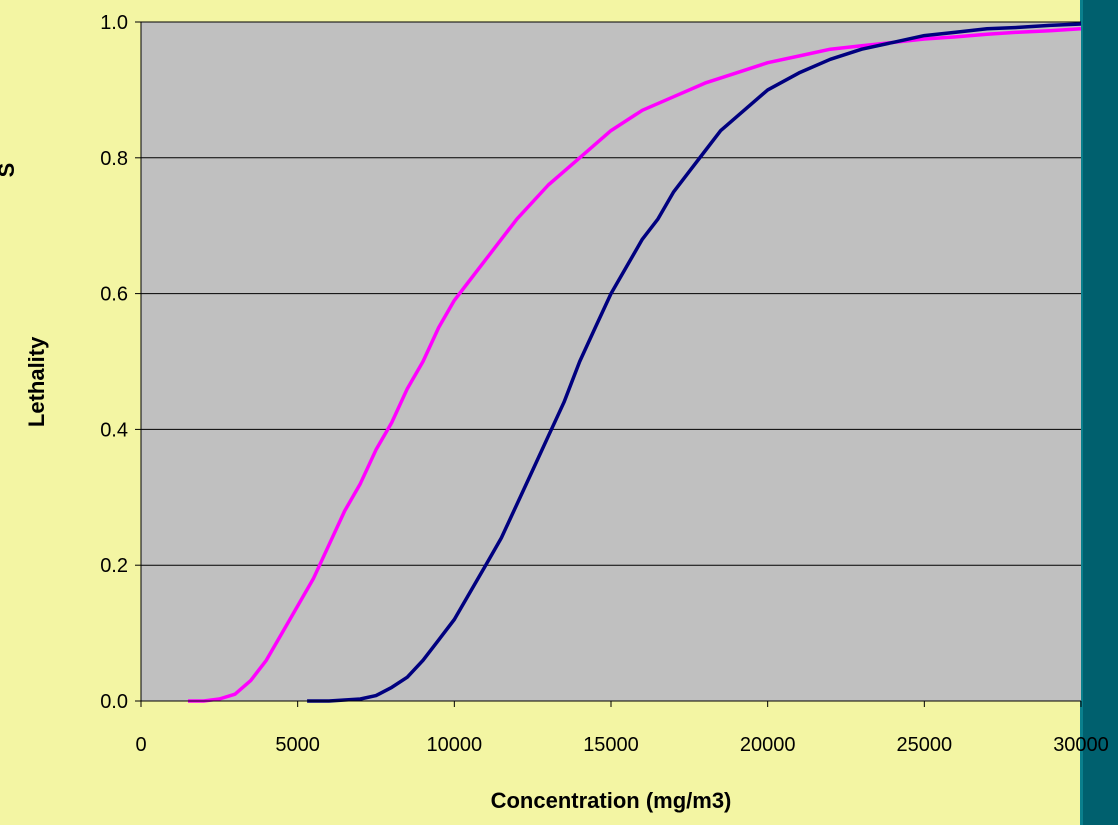 This screenshot has width=1118, height=825. Describe the element at coordinates (925, 745) in the screenshot. I see `x-tick-label: 25000` at that location.